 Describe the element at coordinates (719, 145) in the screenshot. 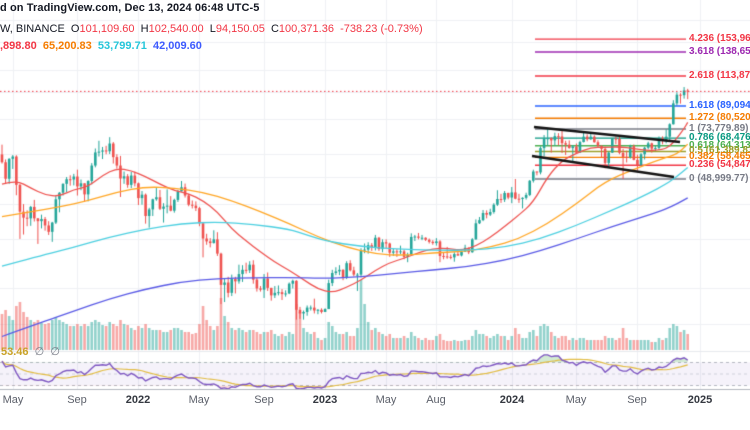

I see `fib-level-label: 0.618 (64,313.88)` at that location.